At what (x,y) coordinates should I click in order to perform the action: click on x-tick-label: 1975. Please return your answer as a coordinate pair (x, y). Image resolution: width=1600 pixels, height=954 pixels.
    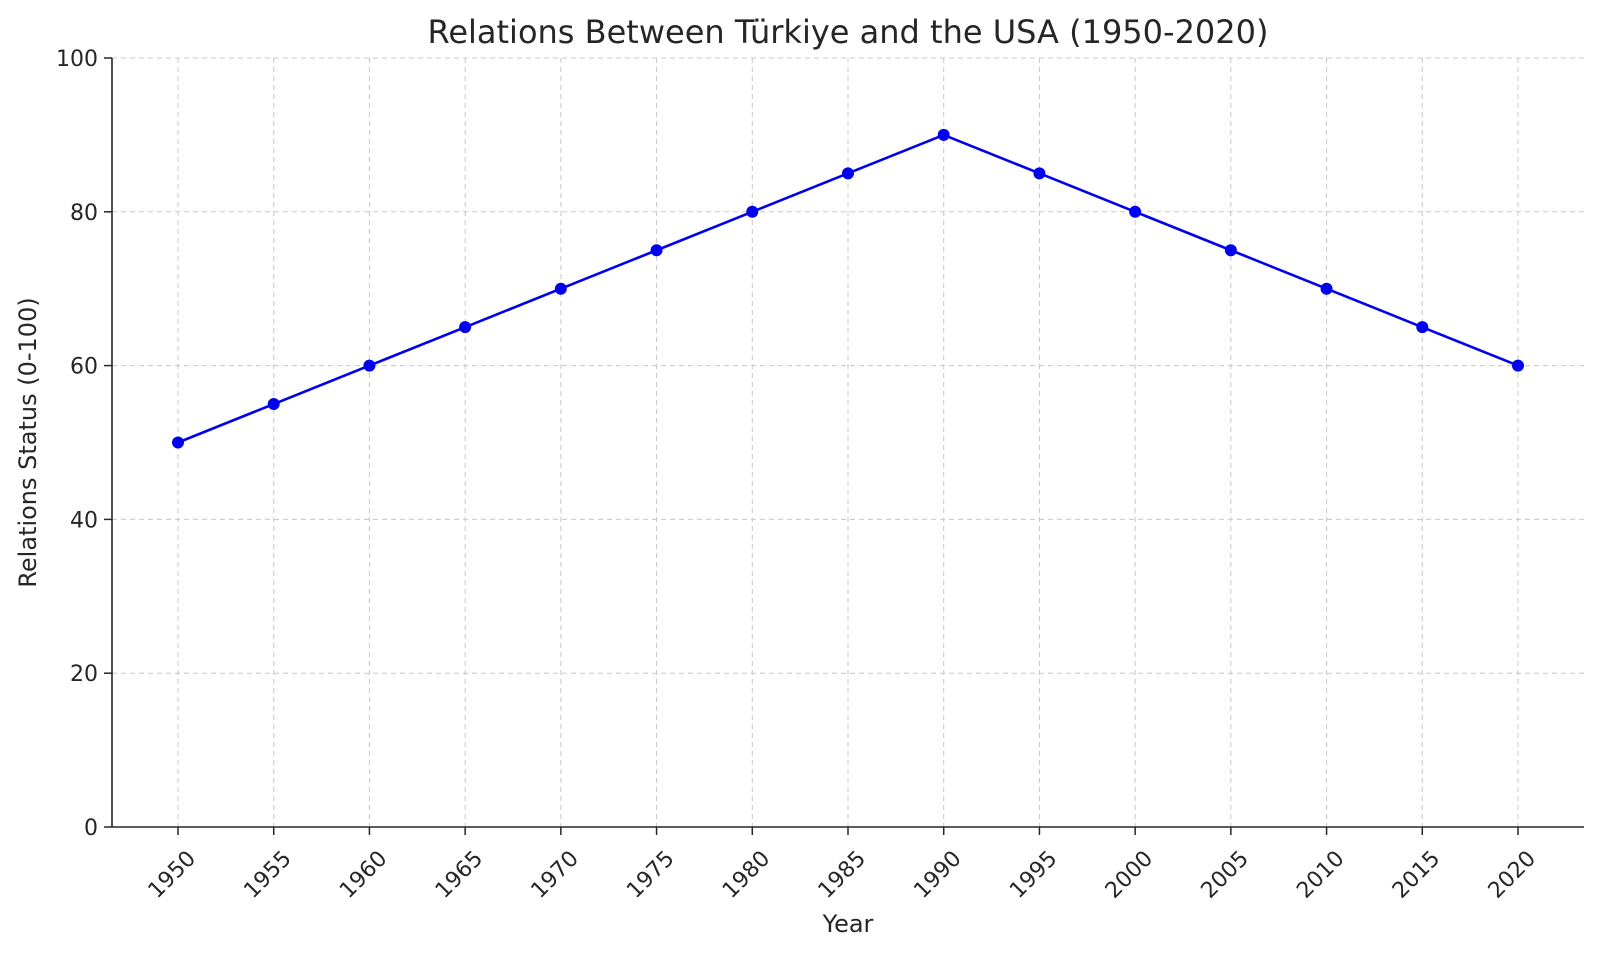
    Looking at the image, I should click on (650, 874).